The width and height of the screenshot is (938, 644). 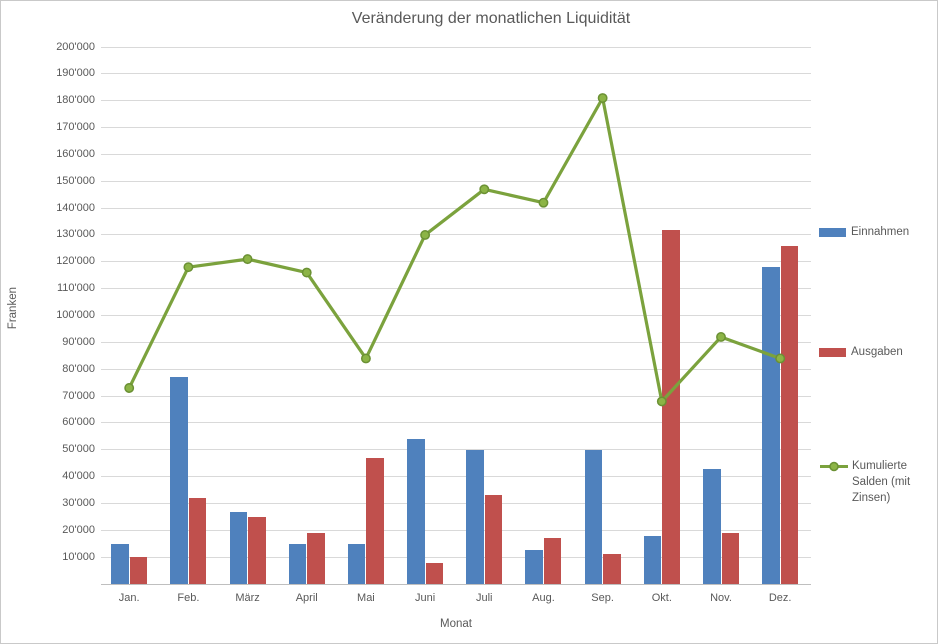 I want to click on y-tick-label: 50'000, so click(x=78, y=449).